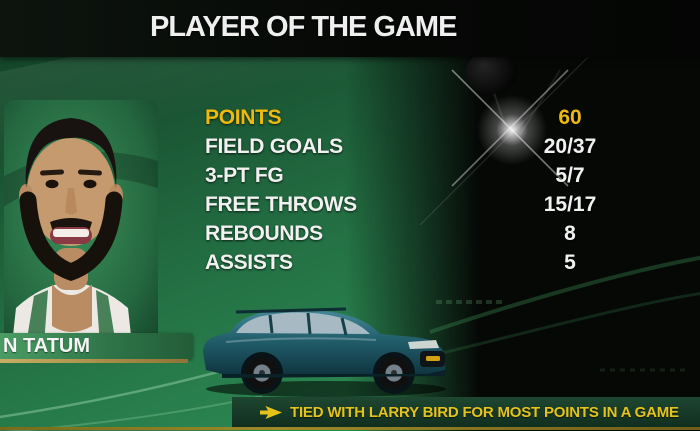  Describe the element at coordinates (415, 233) in the screenshot. I see `stat-row: REBOUNDS 8` at that location.